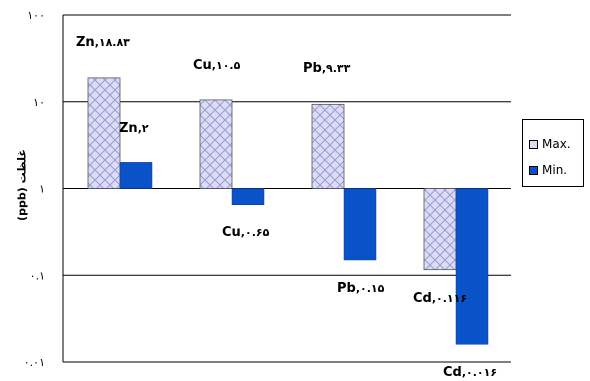  Describe the element at coordinates (134, 128) in the screenshot. I see `data-label-min-zn: Zn,۲` at that location.